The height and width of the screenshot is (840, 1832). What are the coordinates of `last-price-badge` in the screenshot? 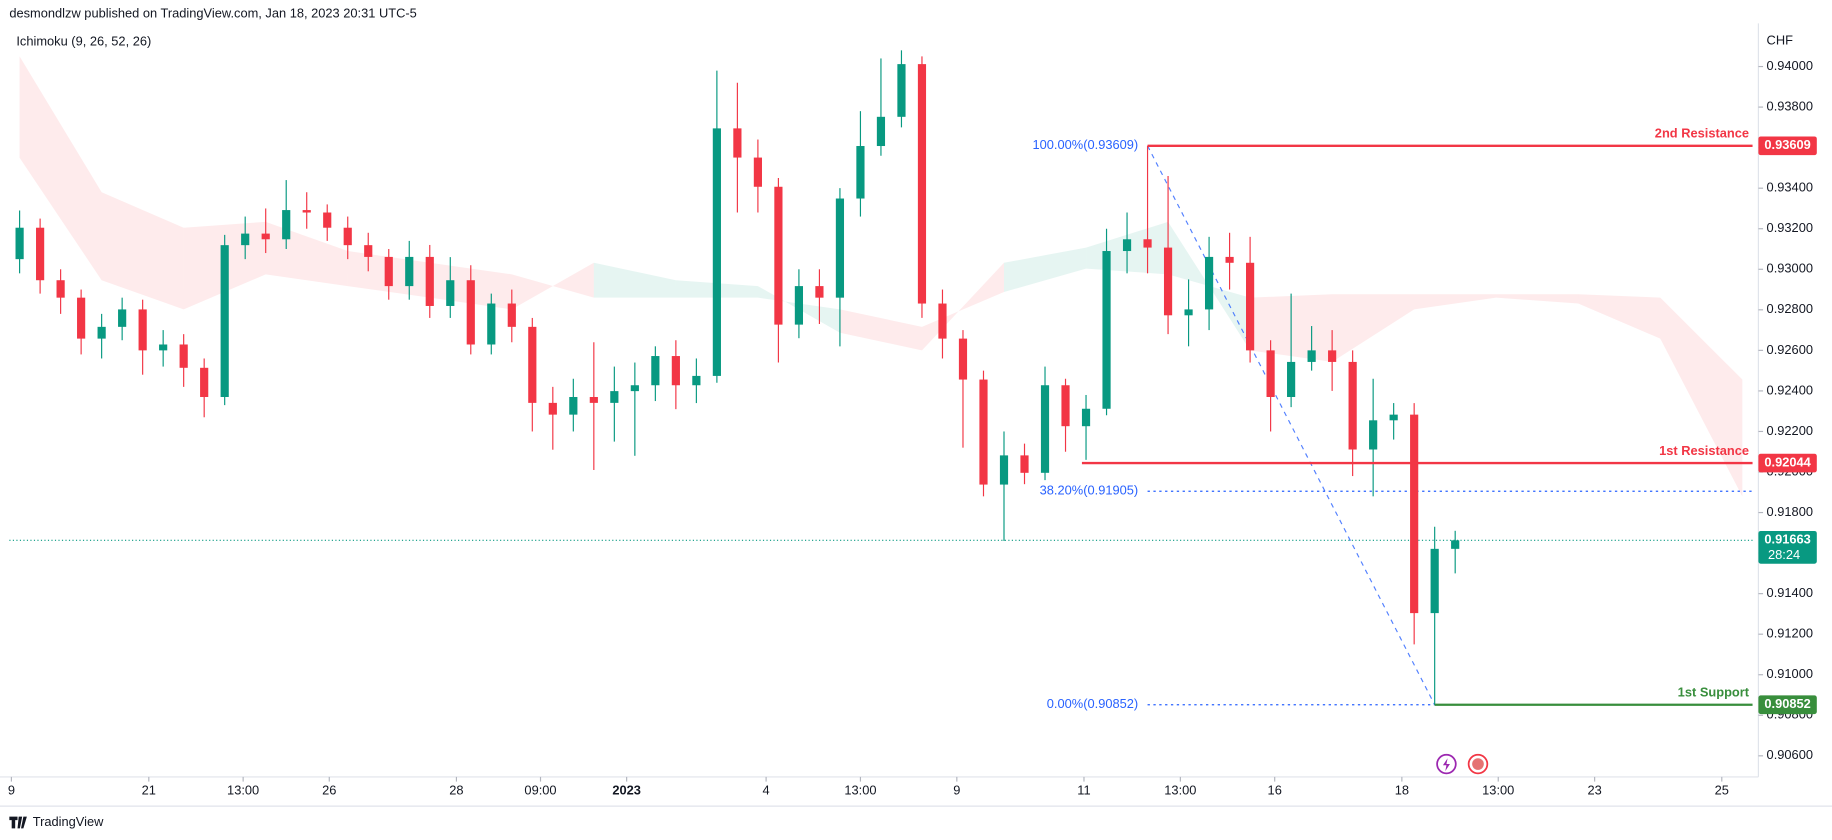 It's located at (1787, 547).